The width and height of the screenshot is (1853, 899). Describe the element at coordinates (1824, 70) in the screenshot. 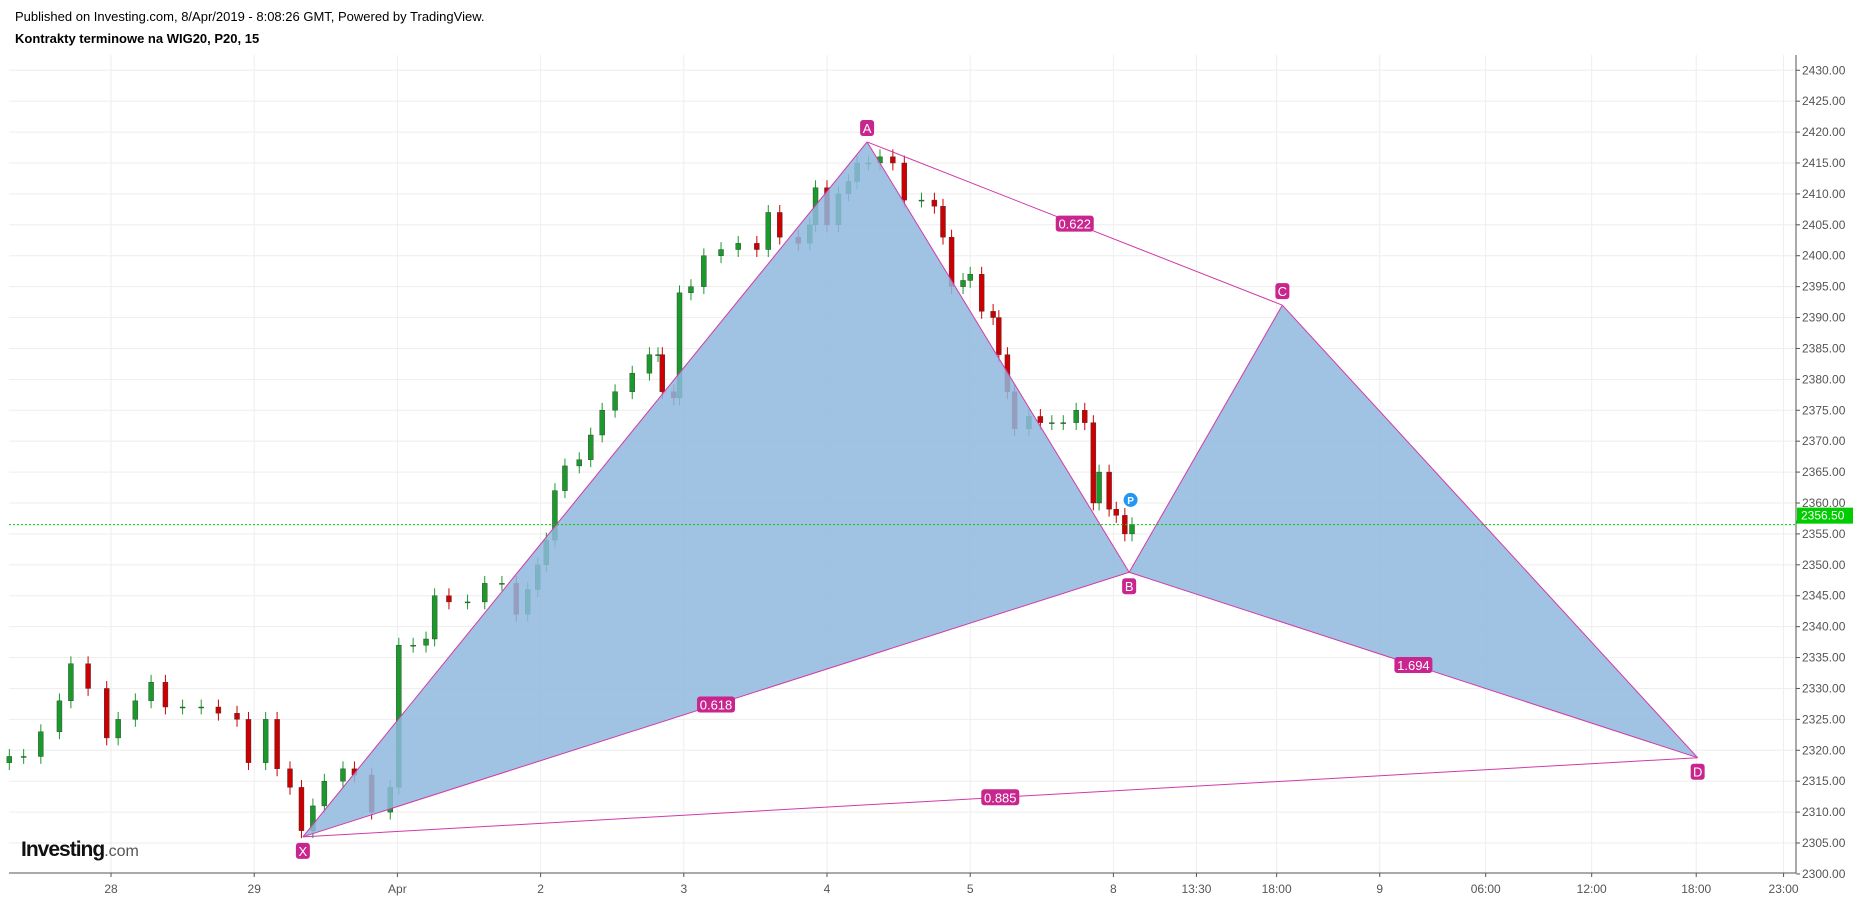

I see `price-tick-label: 2430.00` at that location.